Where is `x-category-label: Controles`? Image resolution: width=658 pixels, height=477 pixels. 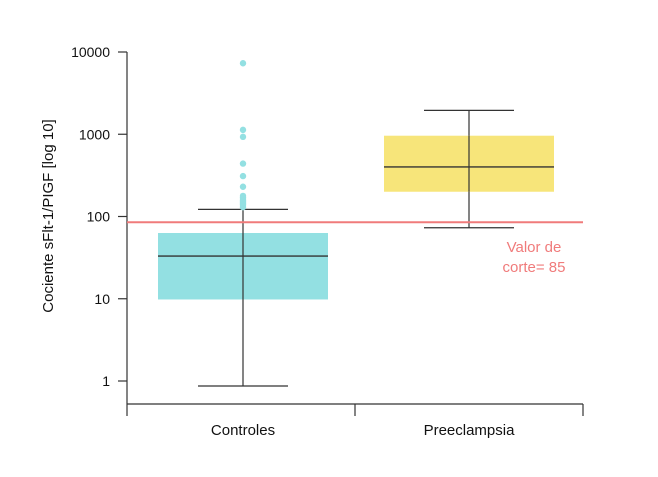
x-category-label: Controles is located at coordinates (243, 430).